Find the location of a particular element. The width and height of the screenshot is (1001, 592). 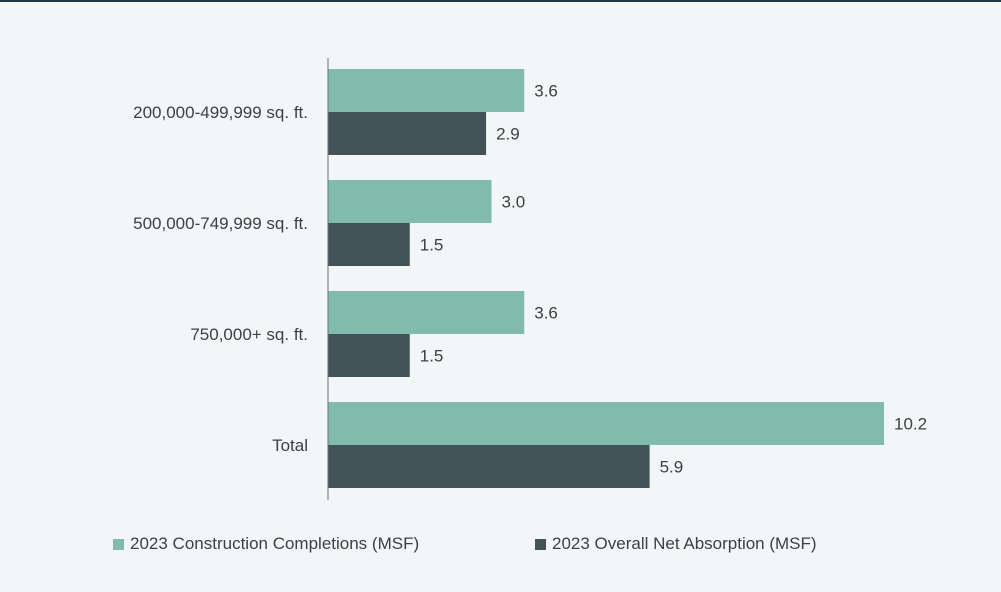

data-label-net-absorption-3: 5.9 is located at coordinates (672, 467).